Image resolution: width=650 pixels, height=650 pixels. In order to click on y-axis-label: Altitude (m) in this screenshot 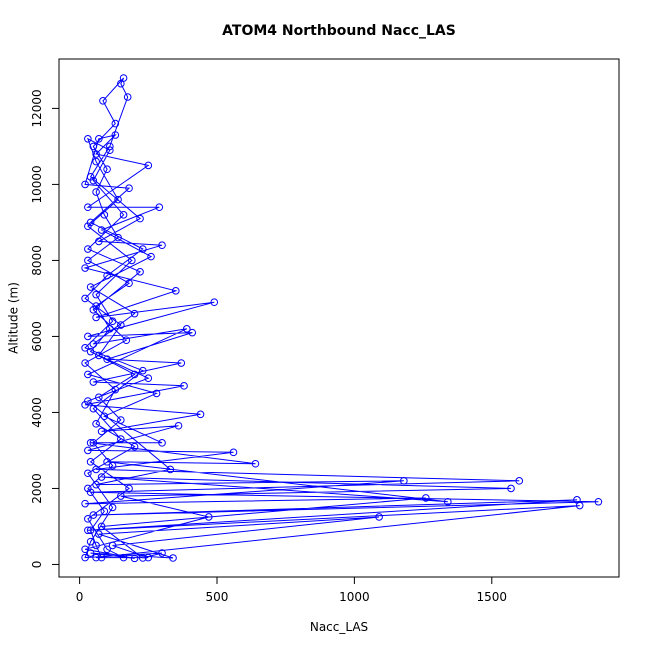, I will do `click(14, 318)`.